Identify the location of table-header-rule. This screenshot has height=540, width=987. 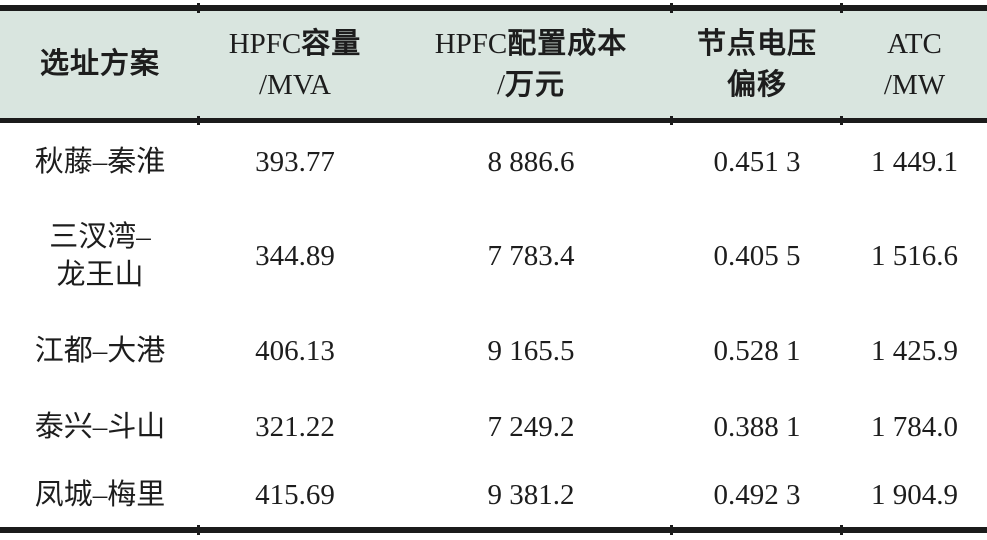
(493, 120).